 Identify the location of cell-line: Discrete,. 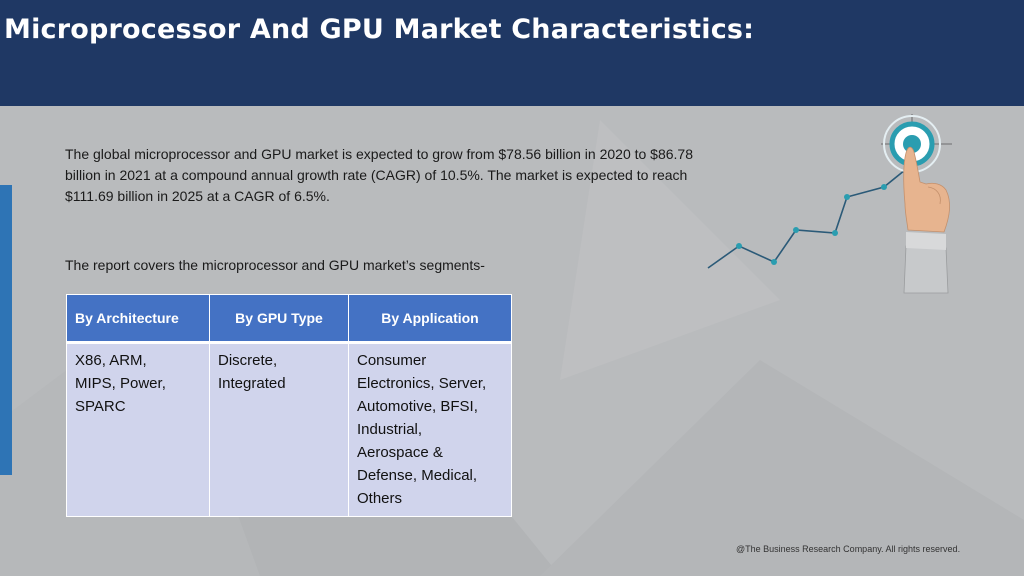
(248, 360).